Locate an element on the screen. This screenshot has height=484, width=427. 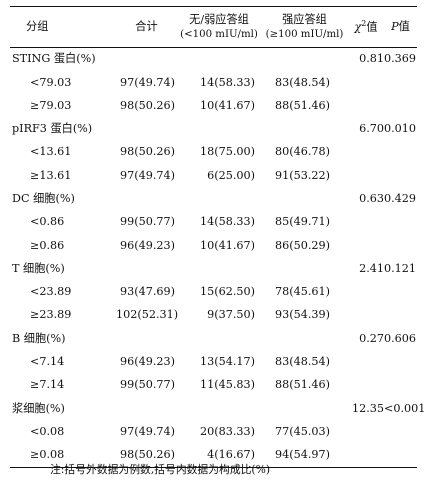
level-label: ≥13.61 is located at coordinates (51, 175).